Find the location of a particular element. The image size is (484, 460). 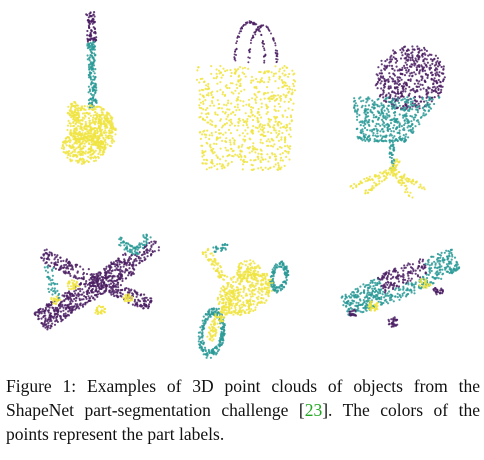

bag-point-cloud is located at coordinates (246, 95).